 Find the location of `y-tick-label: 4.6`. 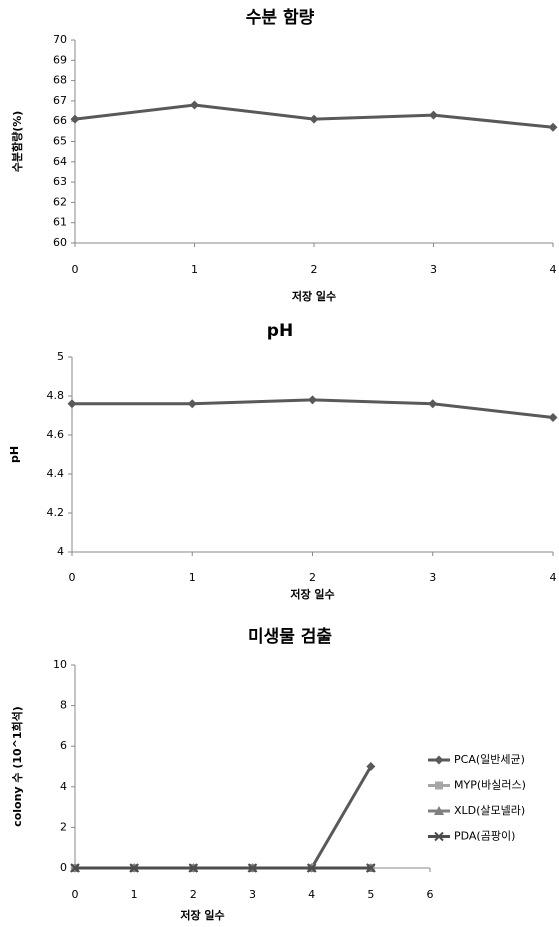

y-tick-label: 4.6 is located at coordinates (56, 434).